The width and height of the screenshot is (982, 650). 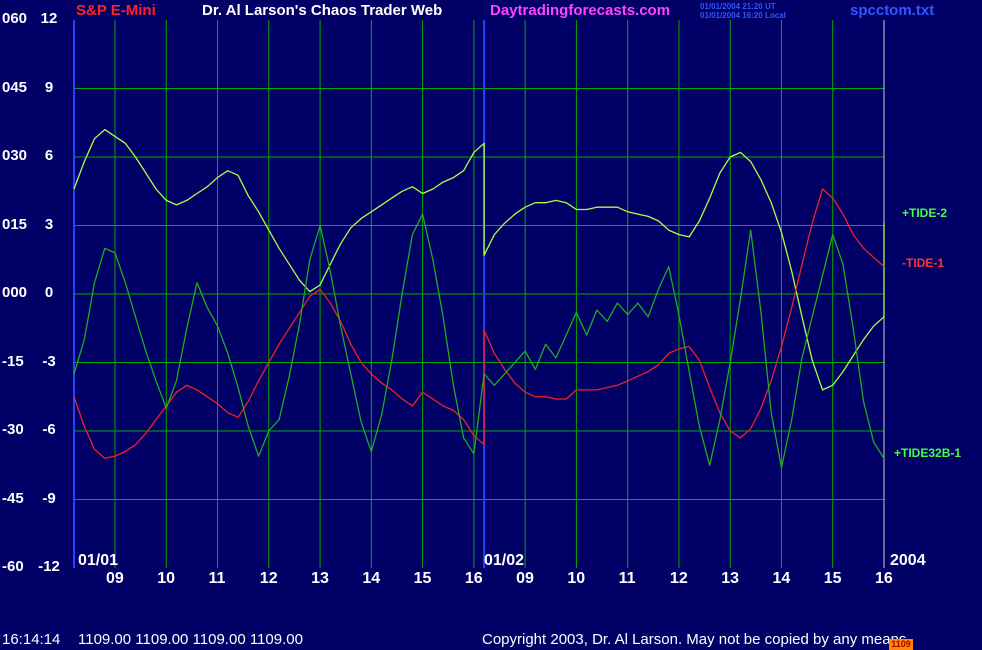 I want to click on right-axis-tick: 6, so click(x=49, y=155).